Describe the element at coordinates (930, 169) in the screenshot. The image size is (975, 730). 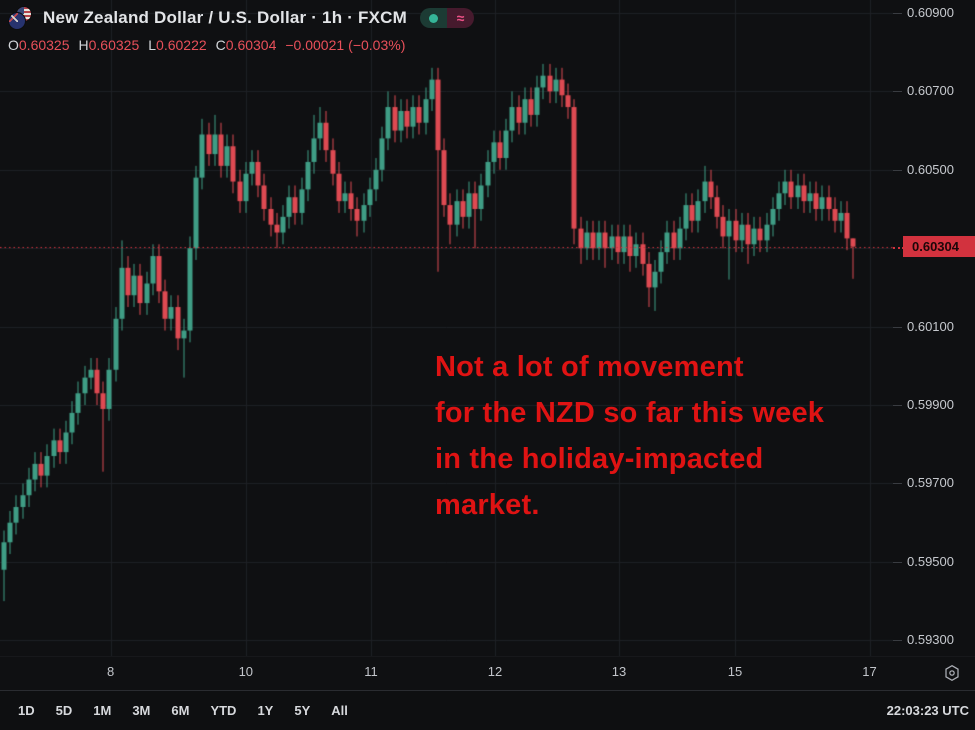
I see `price-axis-label: 0.60500` at that location.